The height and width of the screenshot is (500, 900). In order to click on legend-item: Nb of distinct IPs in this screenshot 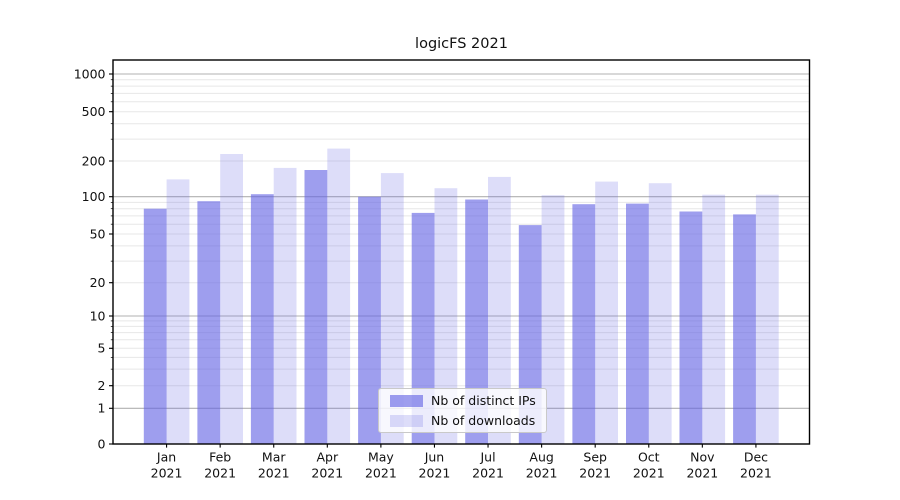, I will do `click(468, 400)`.